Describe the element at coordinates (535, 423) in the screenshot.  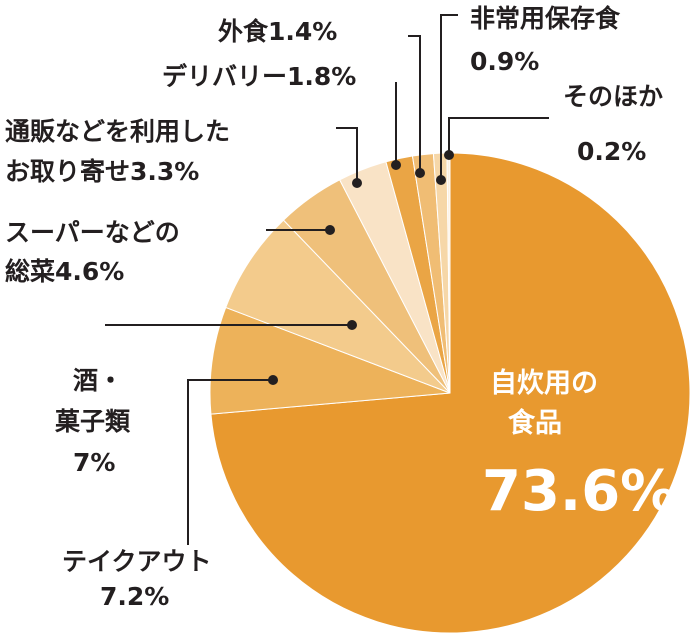
I see `label-0-line-1: 食品` at that location.